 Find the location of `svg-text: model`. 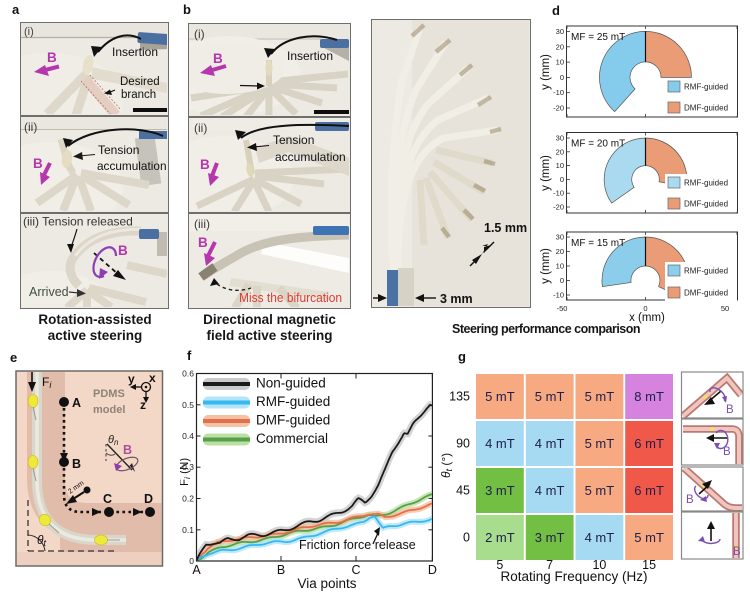

svg-text: model is located at coordinates (109, 410).